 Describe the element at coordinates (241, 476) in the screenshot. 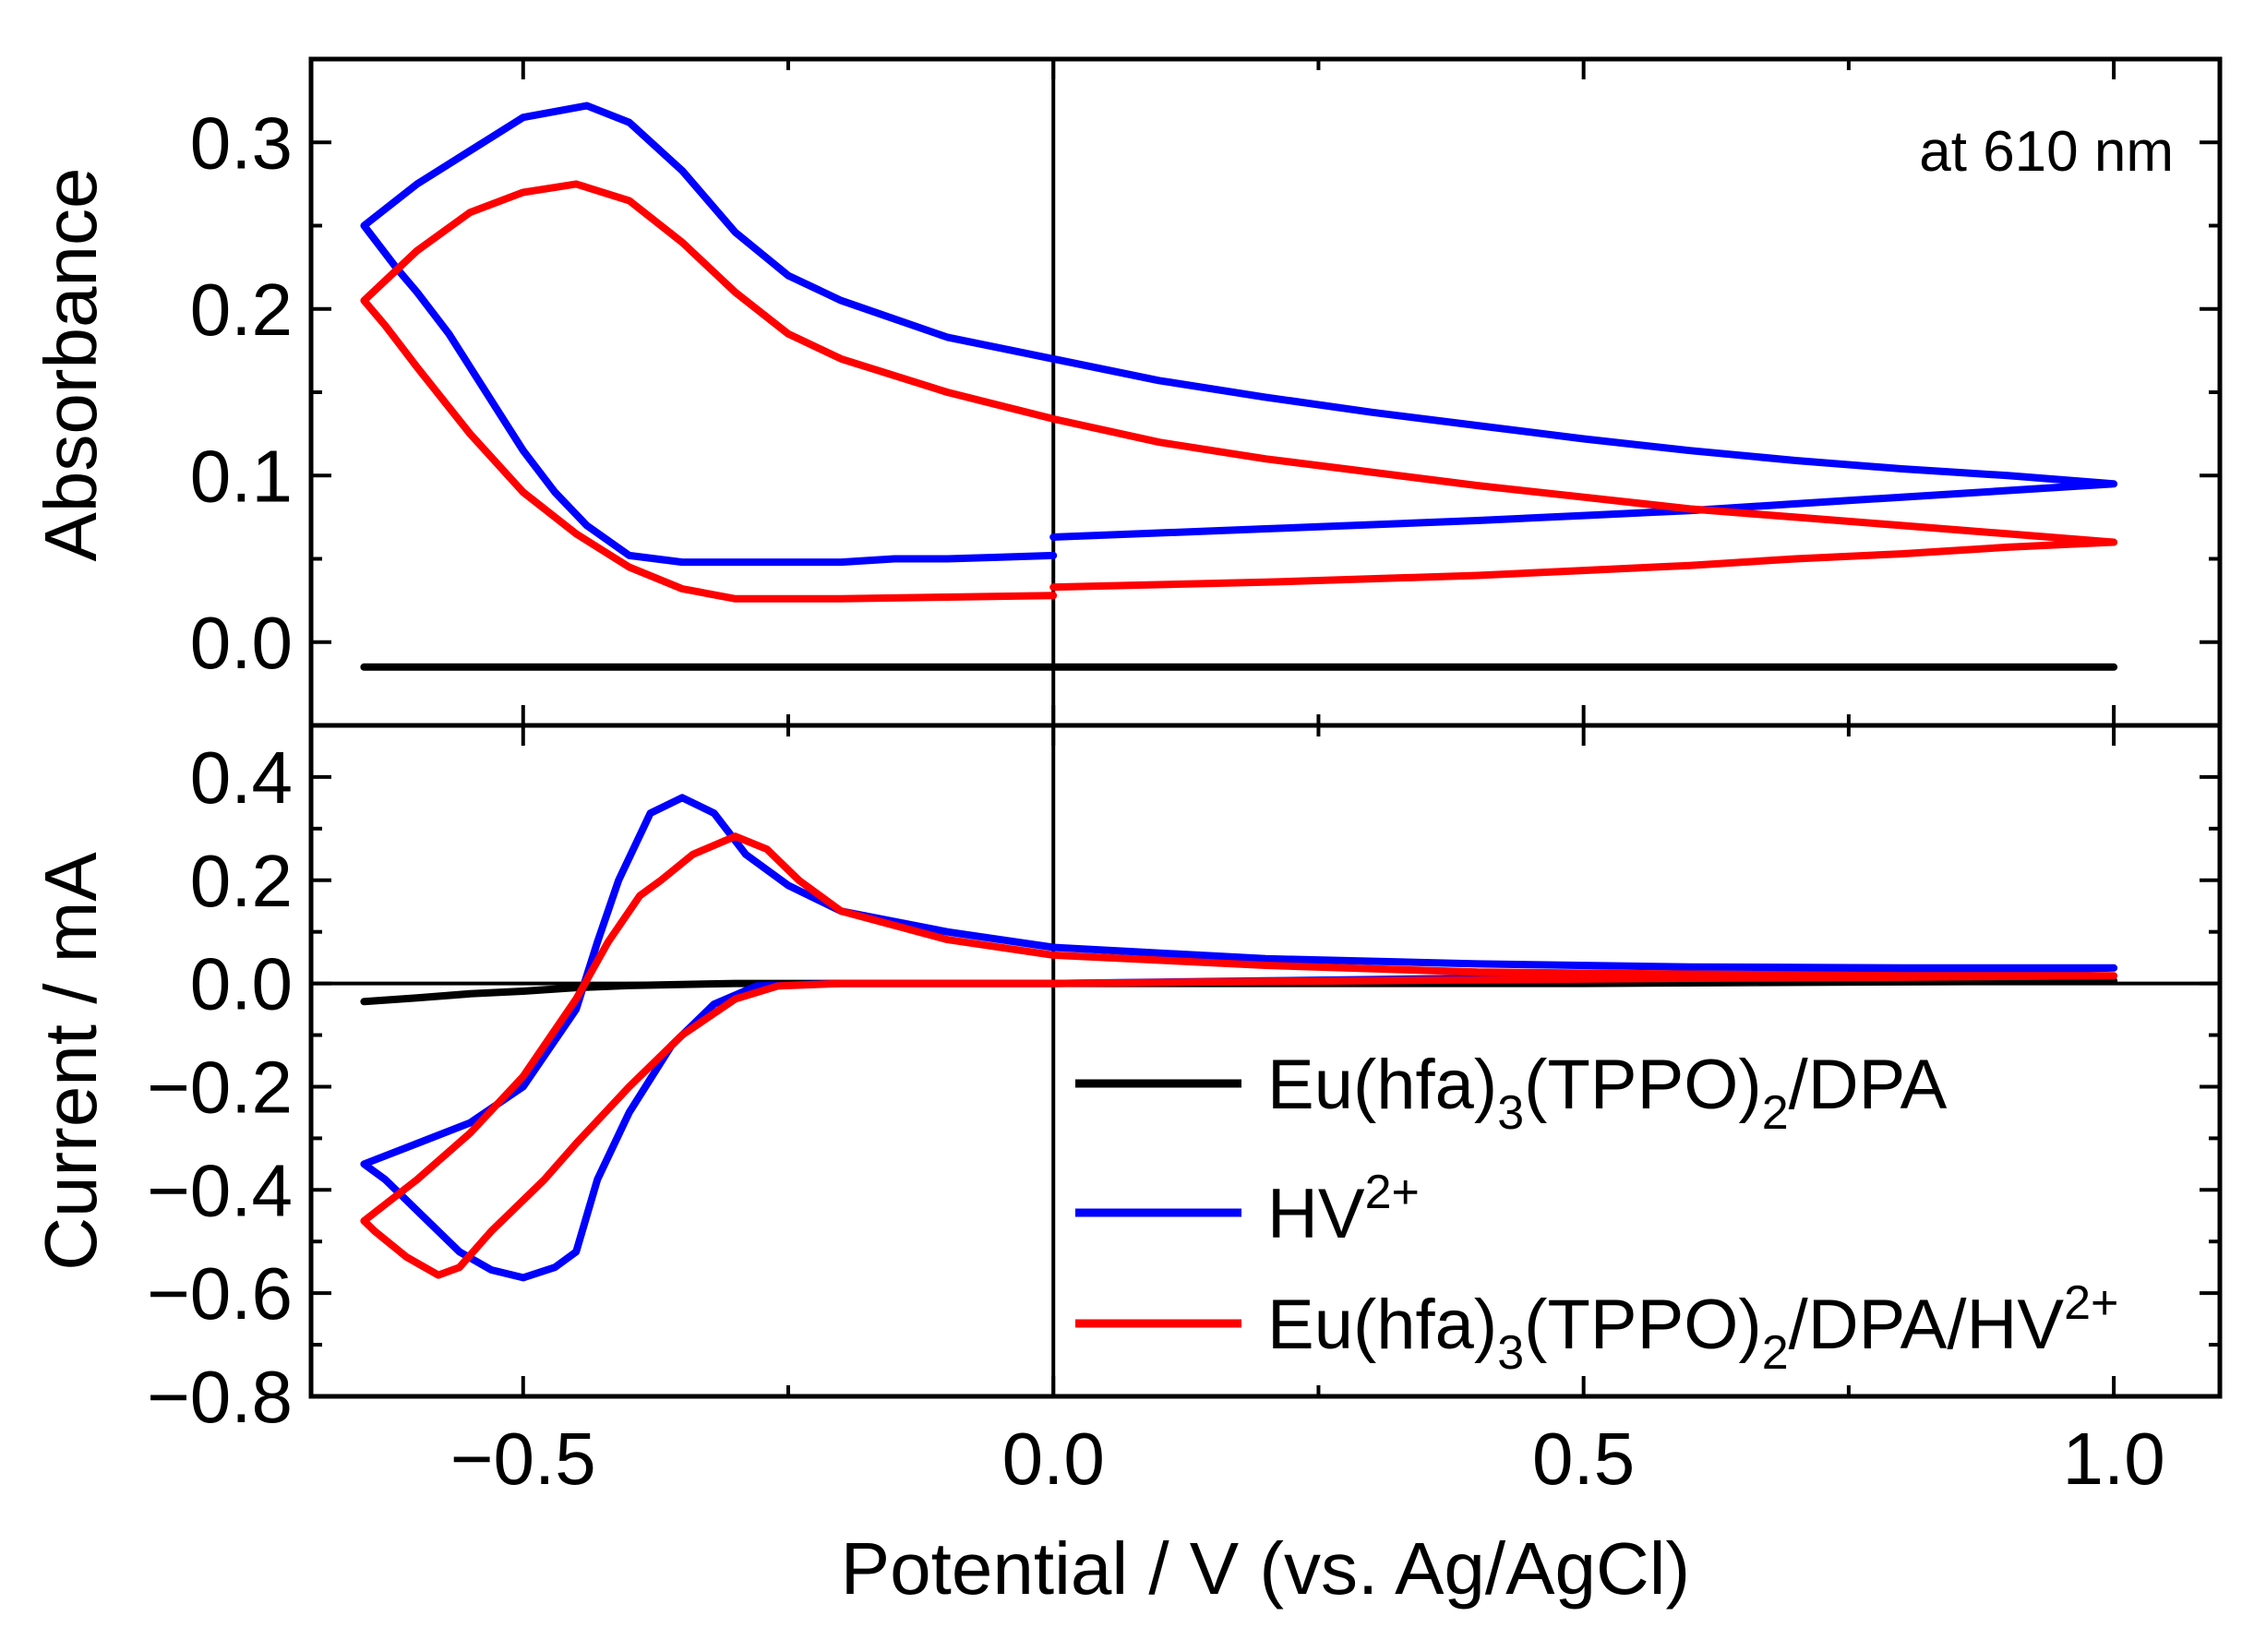

I see `top-y-tick-label: 0.1` at that location.